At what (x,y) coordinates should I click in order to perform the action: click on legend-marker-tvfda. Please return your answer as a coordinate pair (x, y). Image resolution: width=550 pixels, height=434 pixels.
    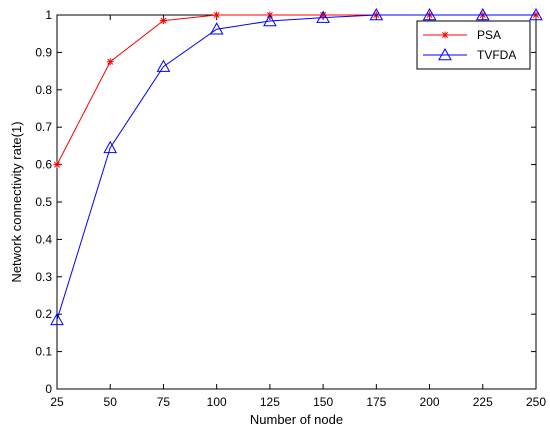
    Looking at the image, I should click on (445, 54).